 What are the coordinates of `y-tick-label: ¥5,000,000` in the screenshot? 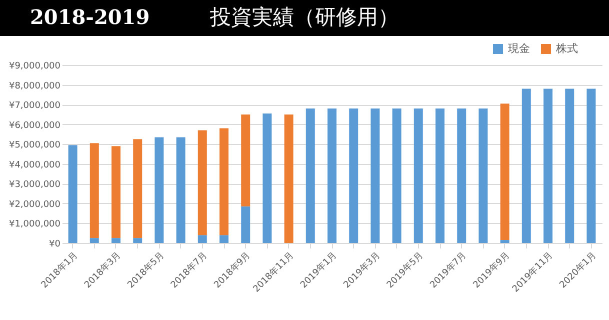 It's located at (34, 145).